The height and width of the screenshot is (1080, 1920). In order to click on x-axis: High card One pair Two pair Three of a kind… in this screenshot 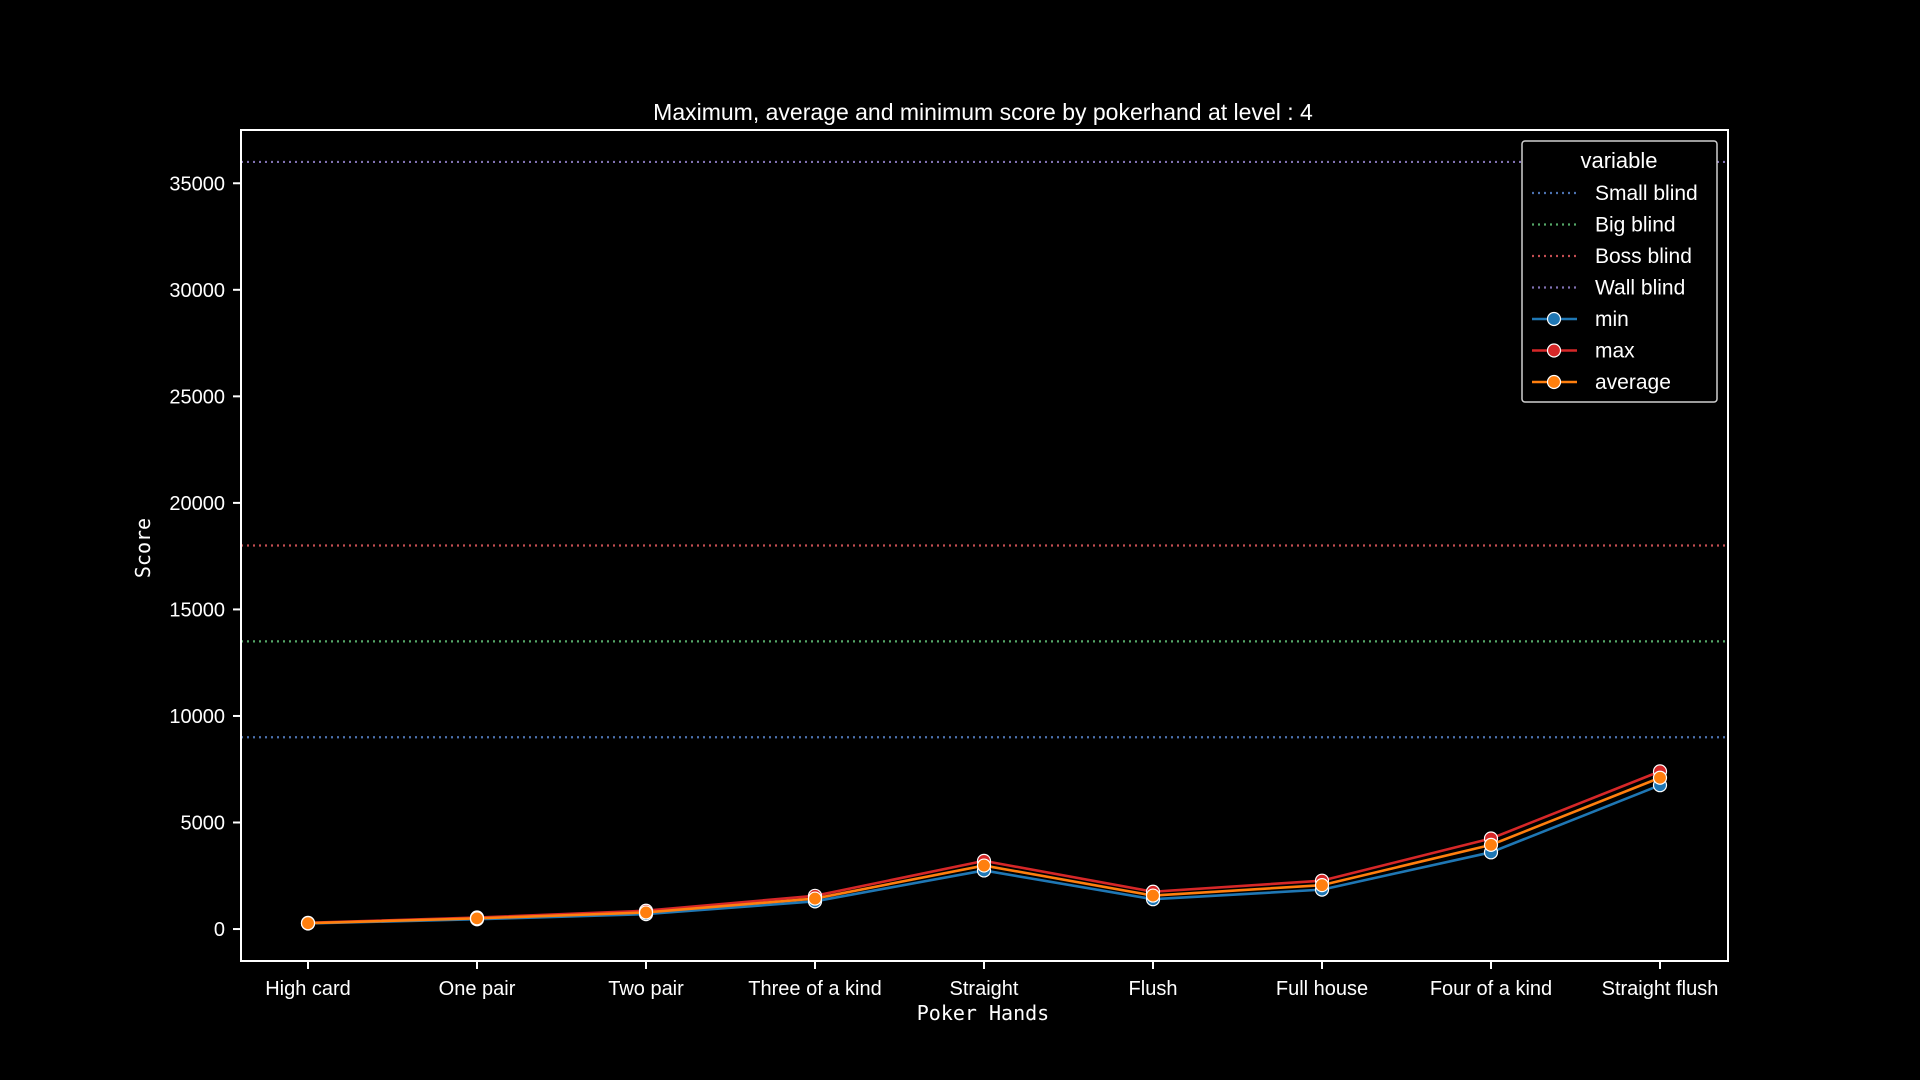, I will do `click(991, 980)`.